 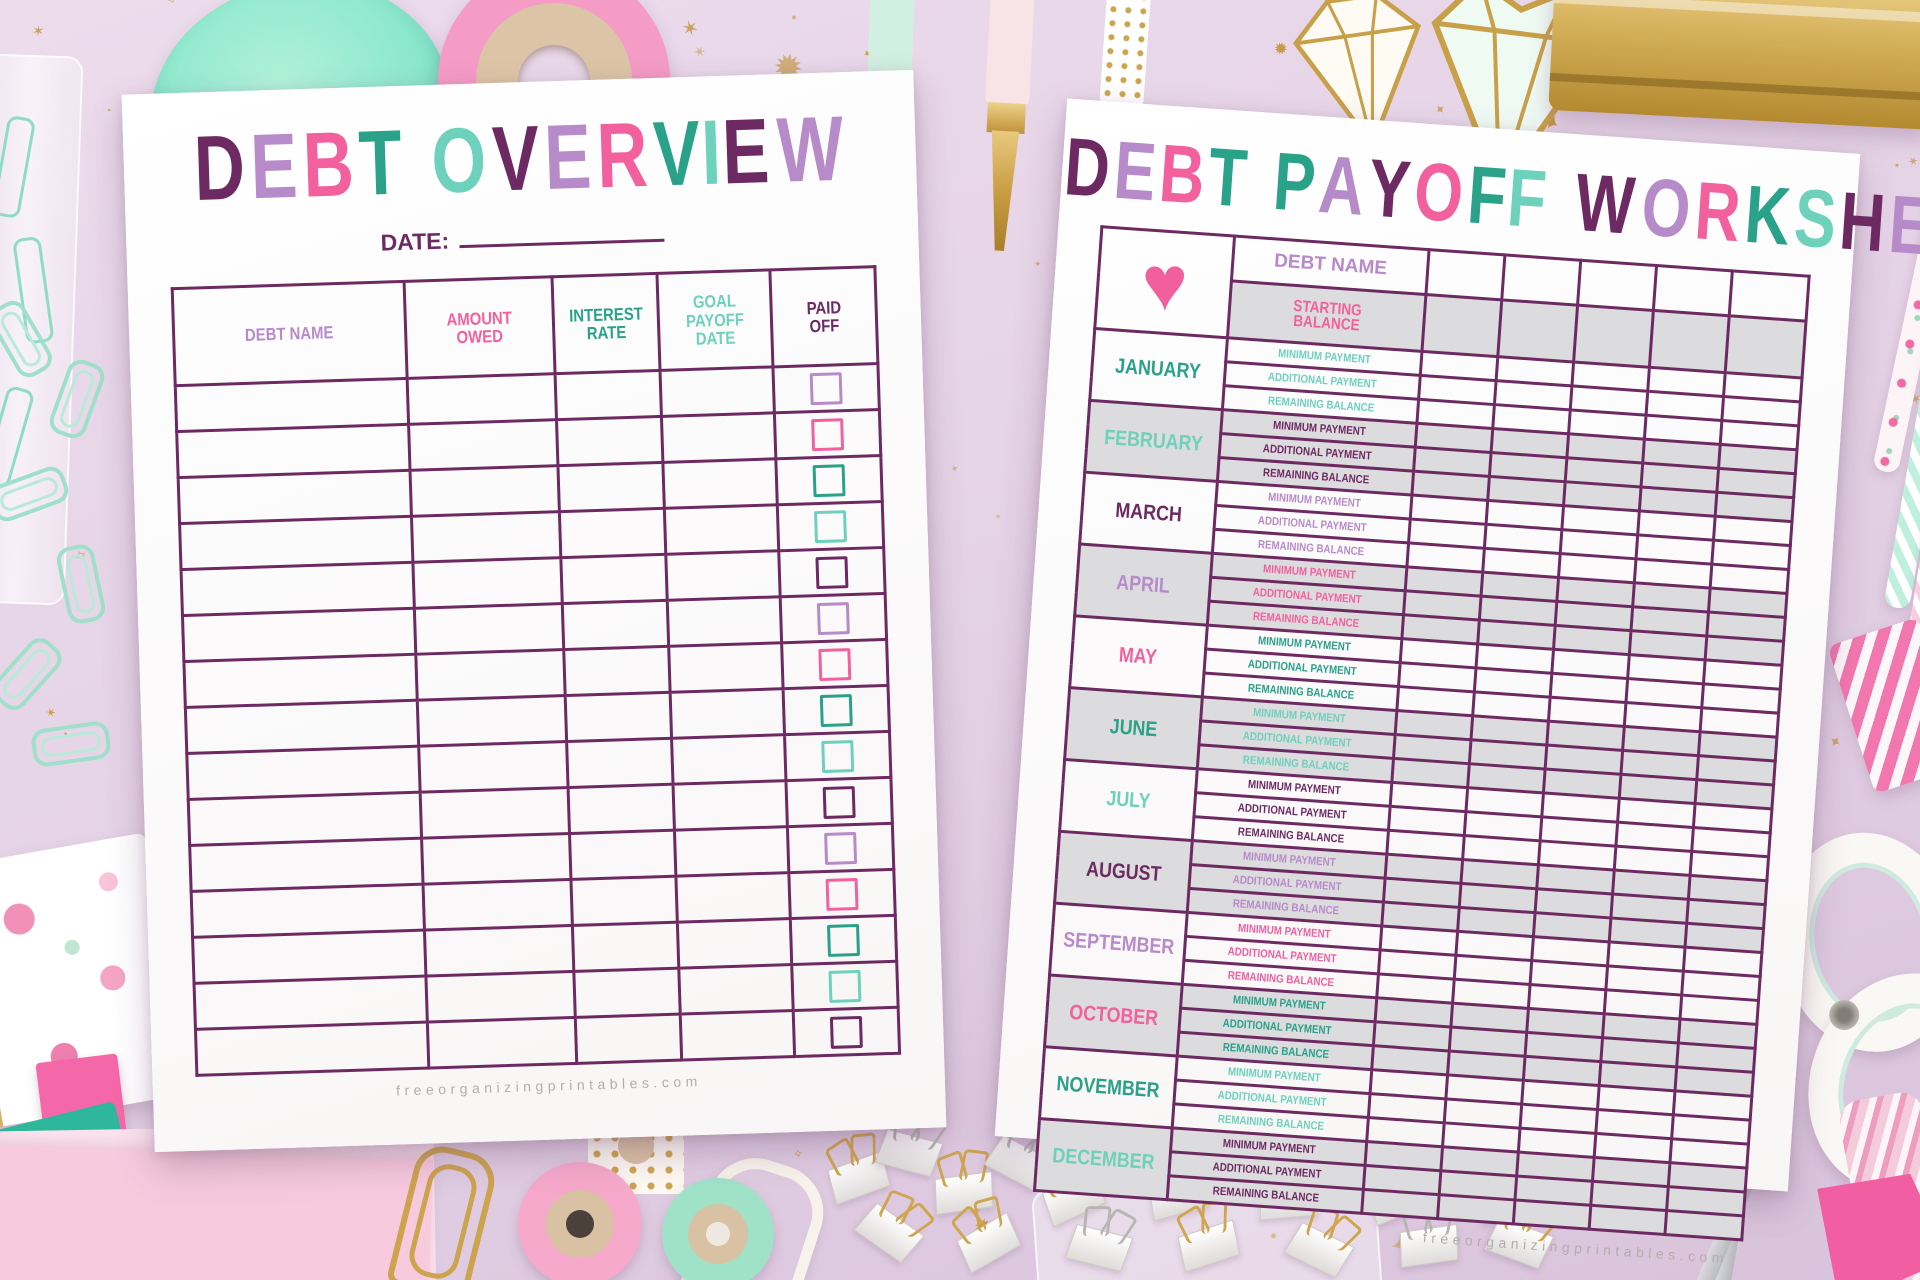 I want to click on title-letter: O, so click(x=1666, y=208).